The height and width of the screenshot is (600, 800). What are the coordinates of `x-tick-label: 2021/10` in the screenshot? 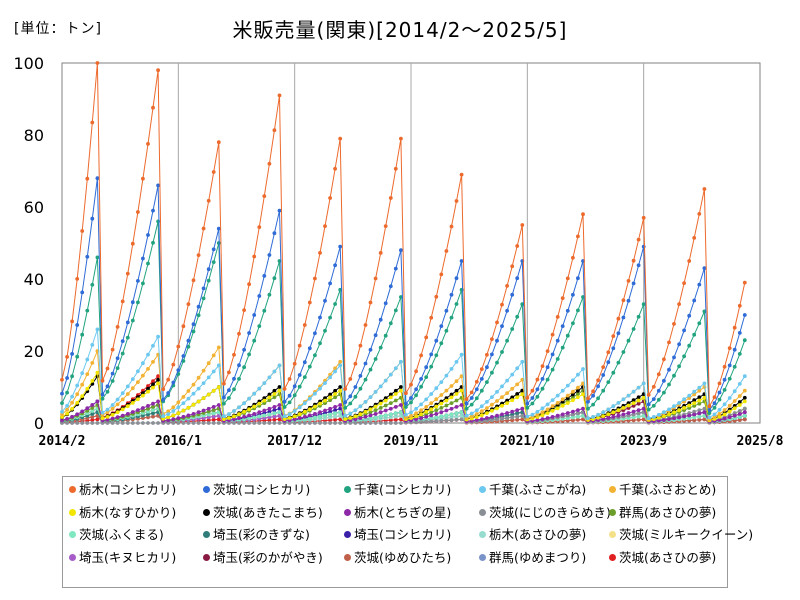 It's located at (527, 441).